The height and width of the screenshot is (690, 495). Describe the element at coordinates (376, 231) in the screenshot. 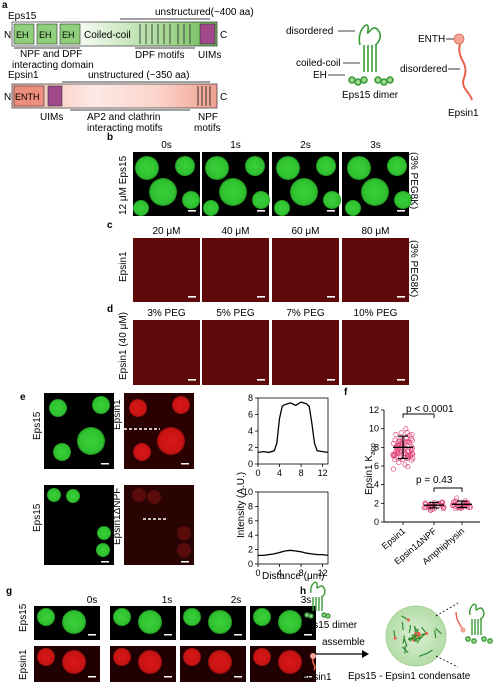

I see `conc-label: 80 μM` at that location.